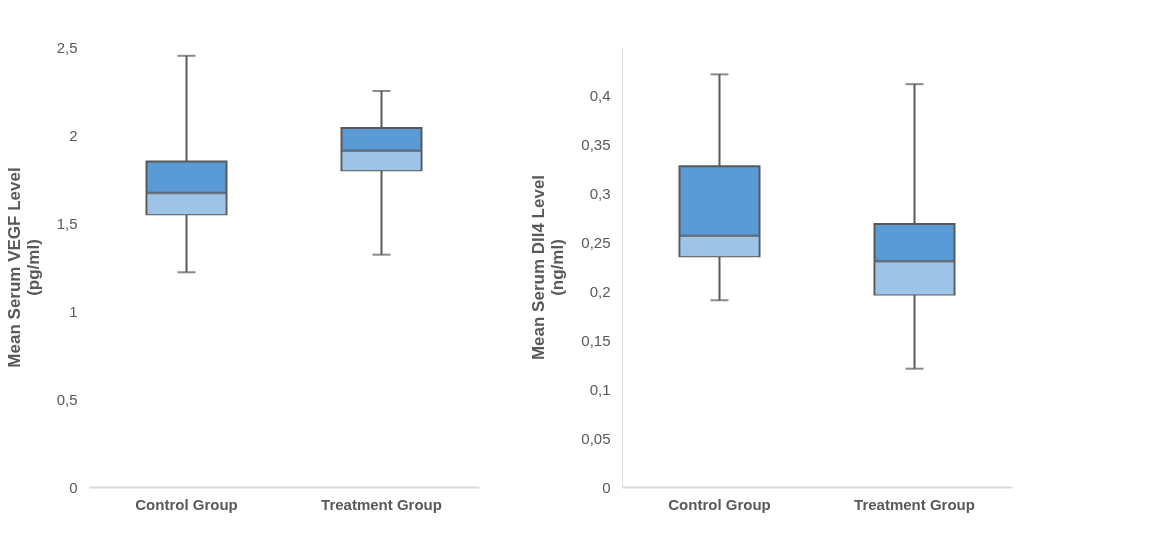  Describe the element at coordinates (67, 47) in the screenshot. I see `y-tick-label: 2,5` at that location.